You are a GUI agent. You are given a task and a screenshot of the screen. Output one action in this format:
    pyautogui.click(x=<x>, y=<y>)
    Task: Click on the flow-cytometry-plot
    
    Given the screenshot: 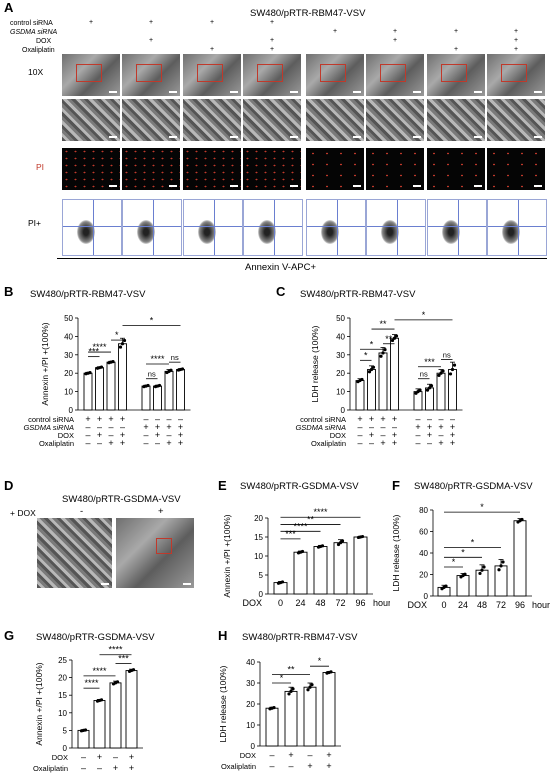 What is the action you would take?
    pyautogui.click(x=457, y=227)
    